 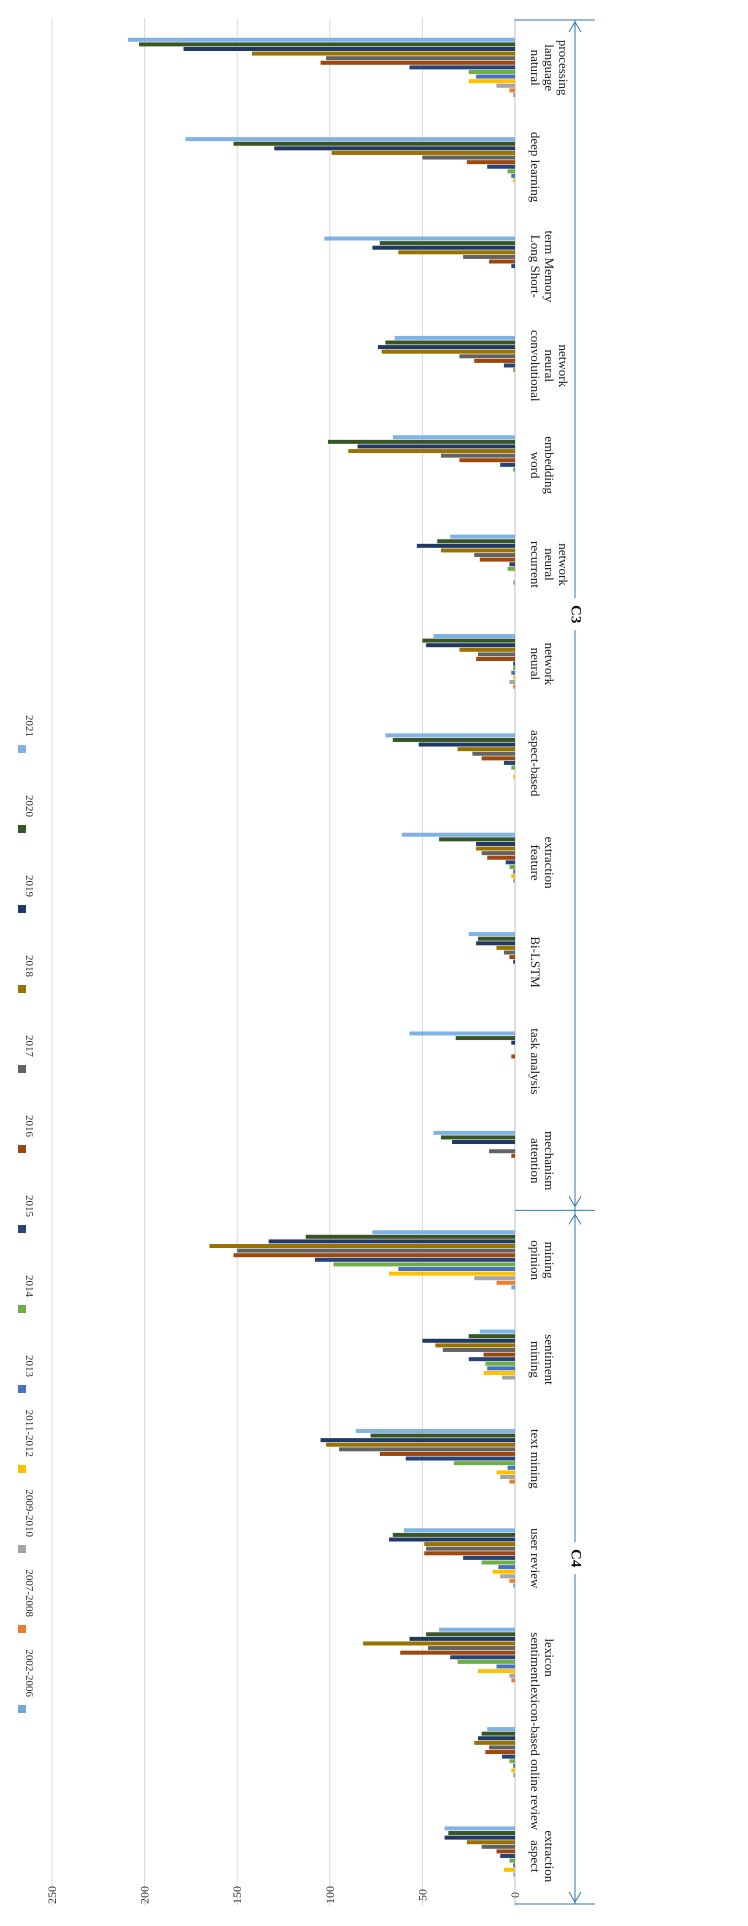 What do you see at coordinates (535, 564) in the screenshot?
I see `category-label: recurrent` at bounding box center [535, 564].